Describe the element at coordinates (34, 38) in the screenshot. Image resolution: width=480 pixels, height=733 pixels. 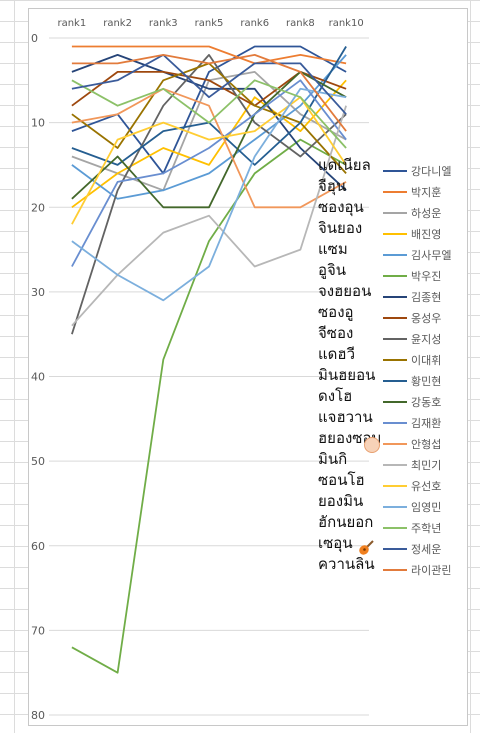
I see `y-tick-label: 0` at that location.